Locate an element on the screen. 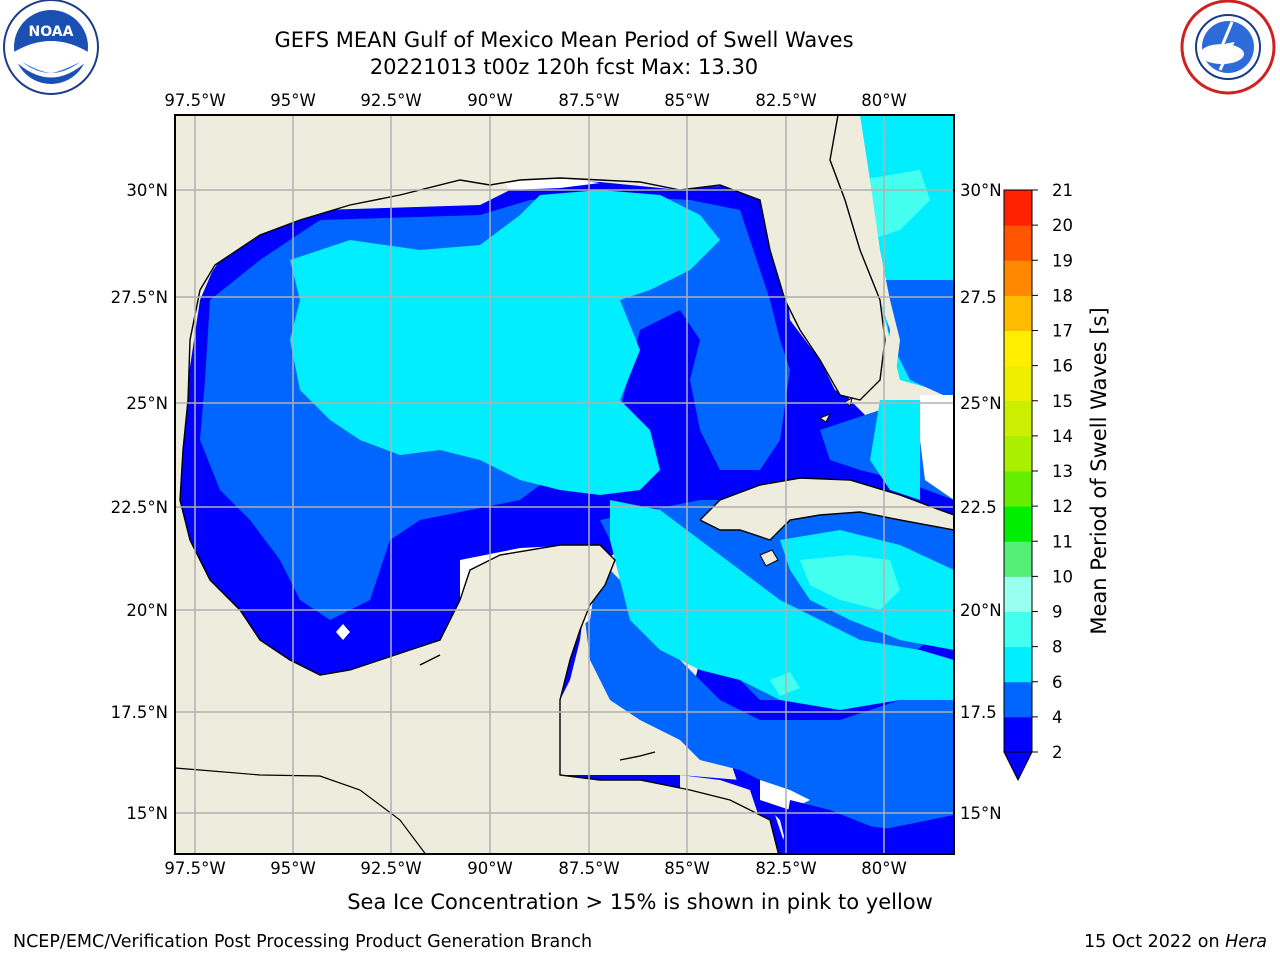  lat-labels-left: 30°N 27.5°N 25°N 22.5°N 20°N 17.5°N 15°N is located at coordinates (139, 502).